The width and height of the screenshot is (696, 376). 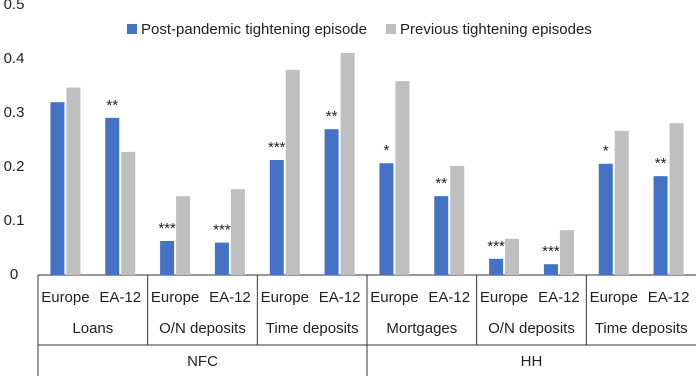 What do you see at coordinates (14, 274) in the screenshot?
I see `y-tick-label: 0` at bounding box center [14, 274].